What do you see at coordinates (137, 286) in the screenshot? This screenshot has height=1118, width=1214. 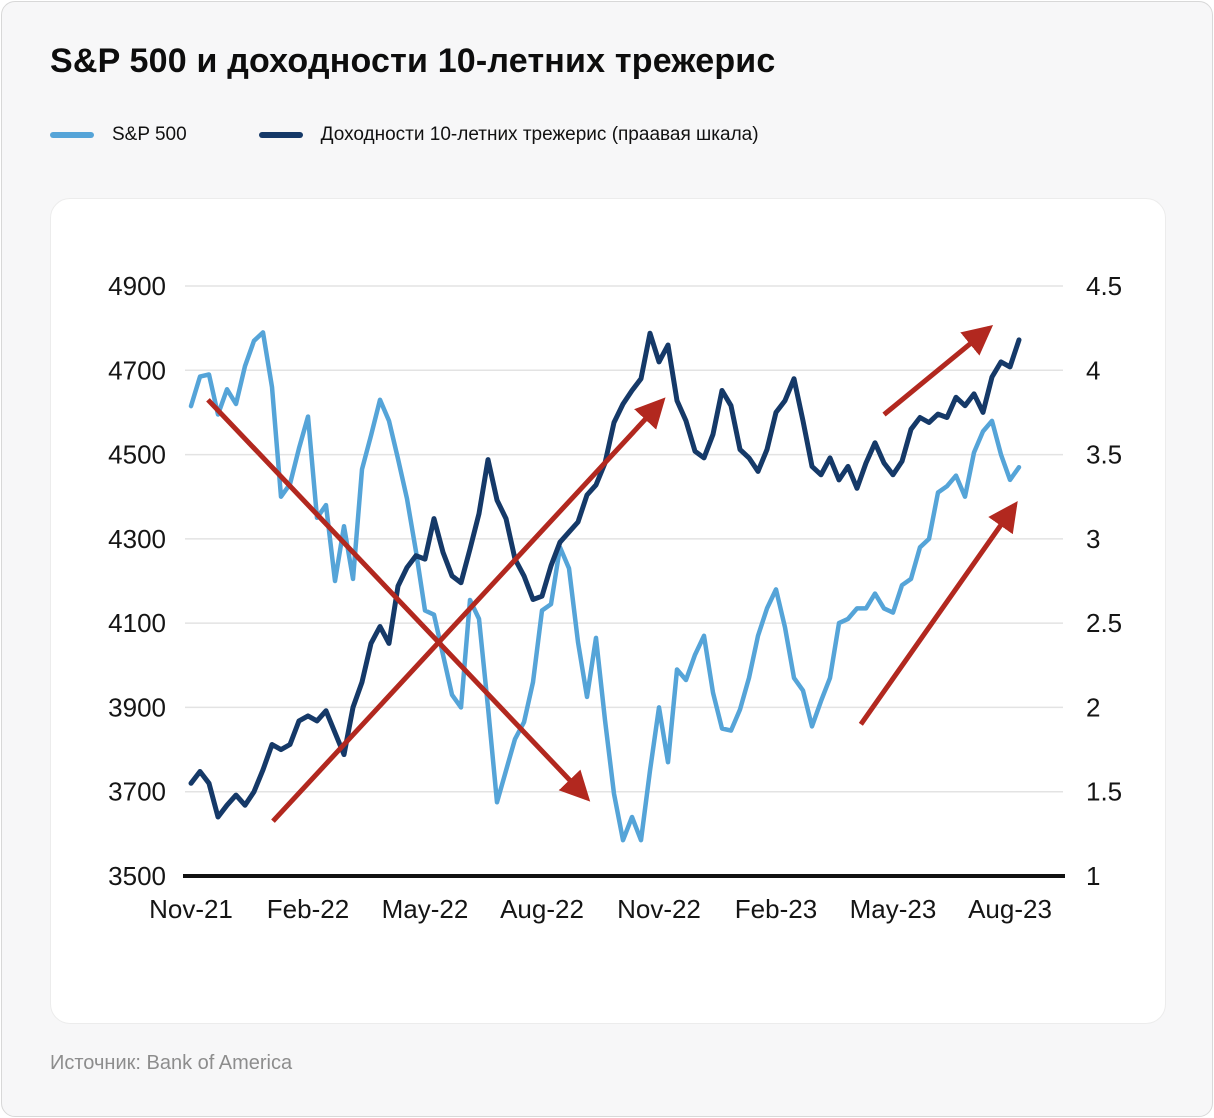 I see `svg-text: 4900` at bounding box center [137, 286].